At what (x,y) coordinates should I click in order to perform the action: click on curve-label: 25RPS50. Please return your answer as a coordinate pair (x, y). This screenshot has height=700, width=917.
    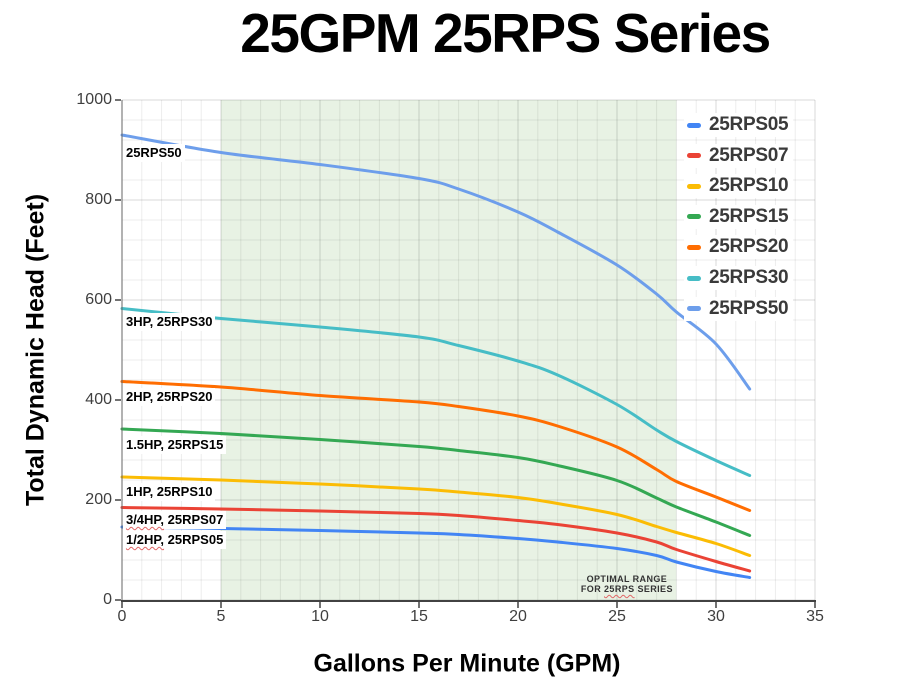
    Looking at the image, I should click on (153, 153).